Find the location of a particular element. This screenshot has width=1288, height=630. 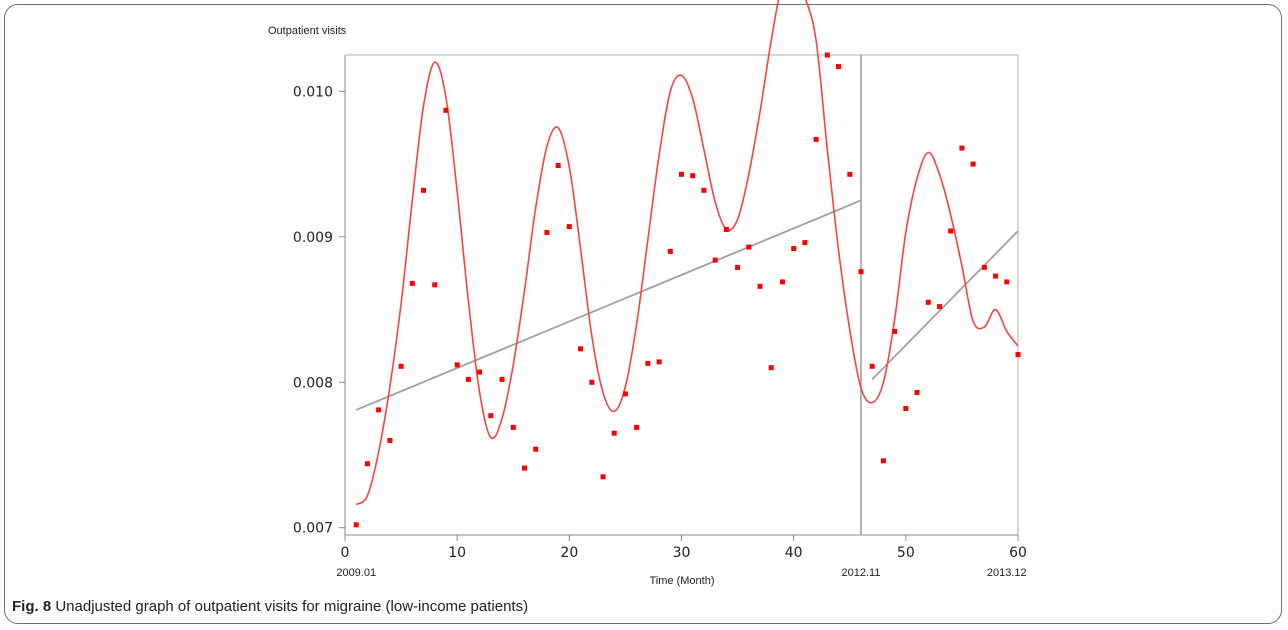

y-tick-label: 0.009 is located at coordinates (313, 238).